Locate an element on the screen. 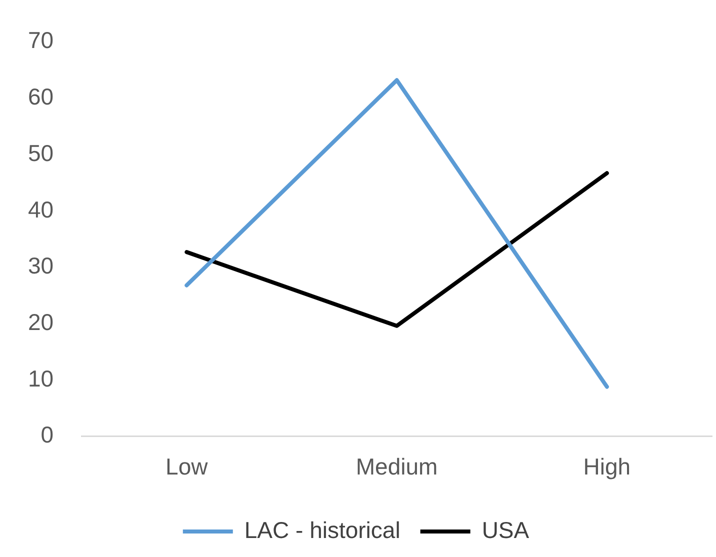  y-tick-label: 40 is located at coordinates (41, 209).